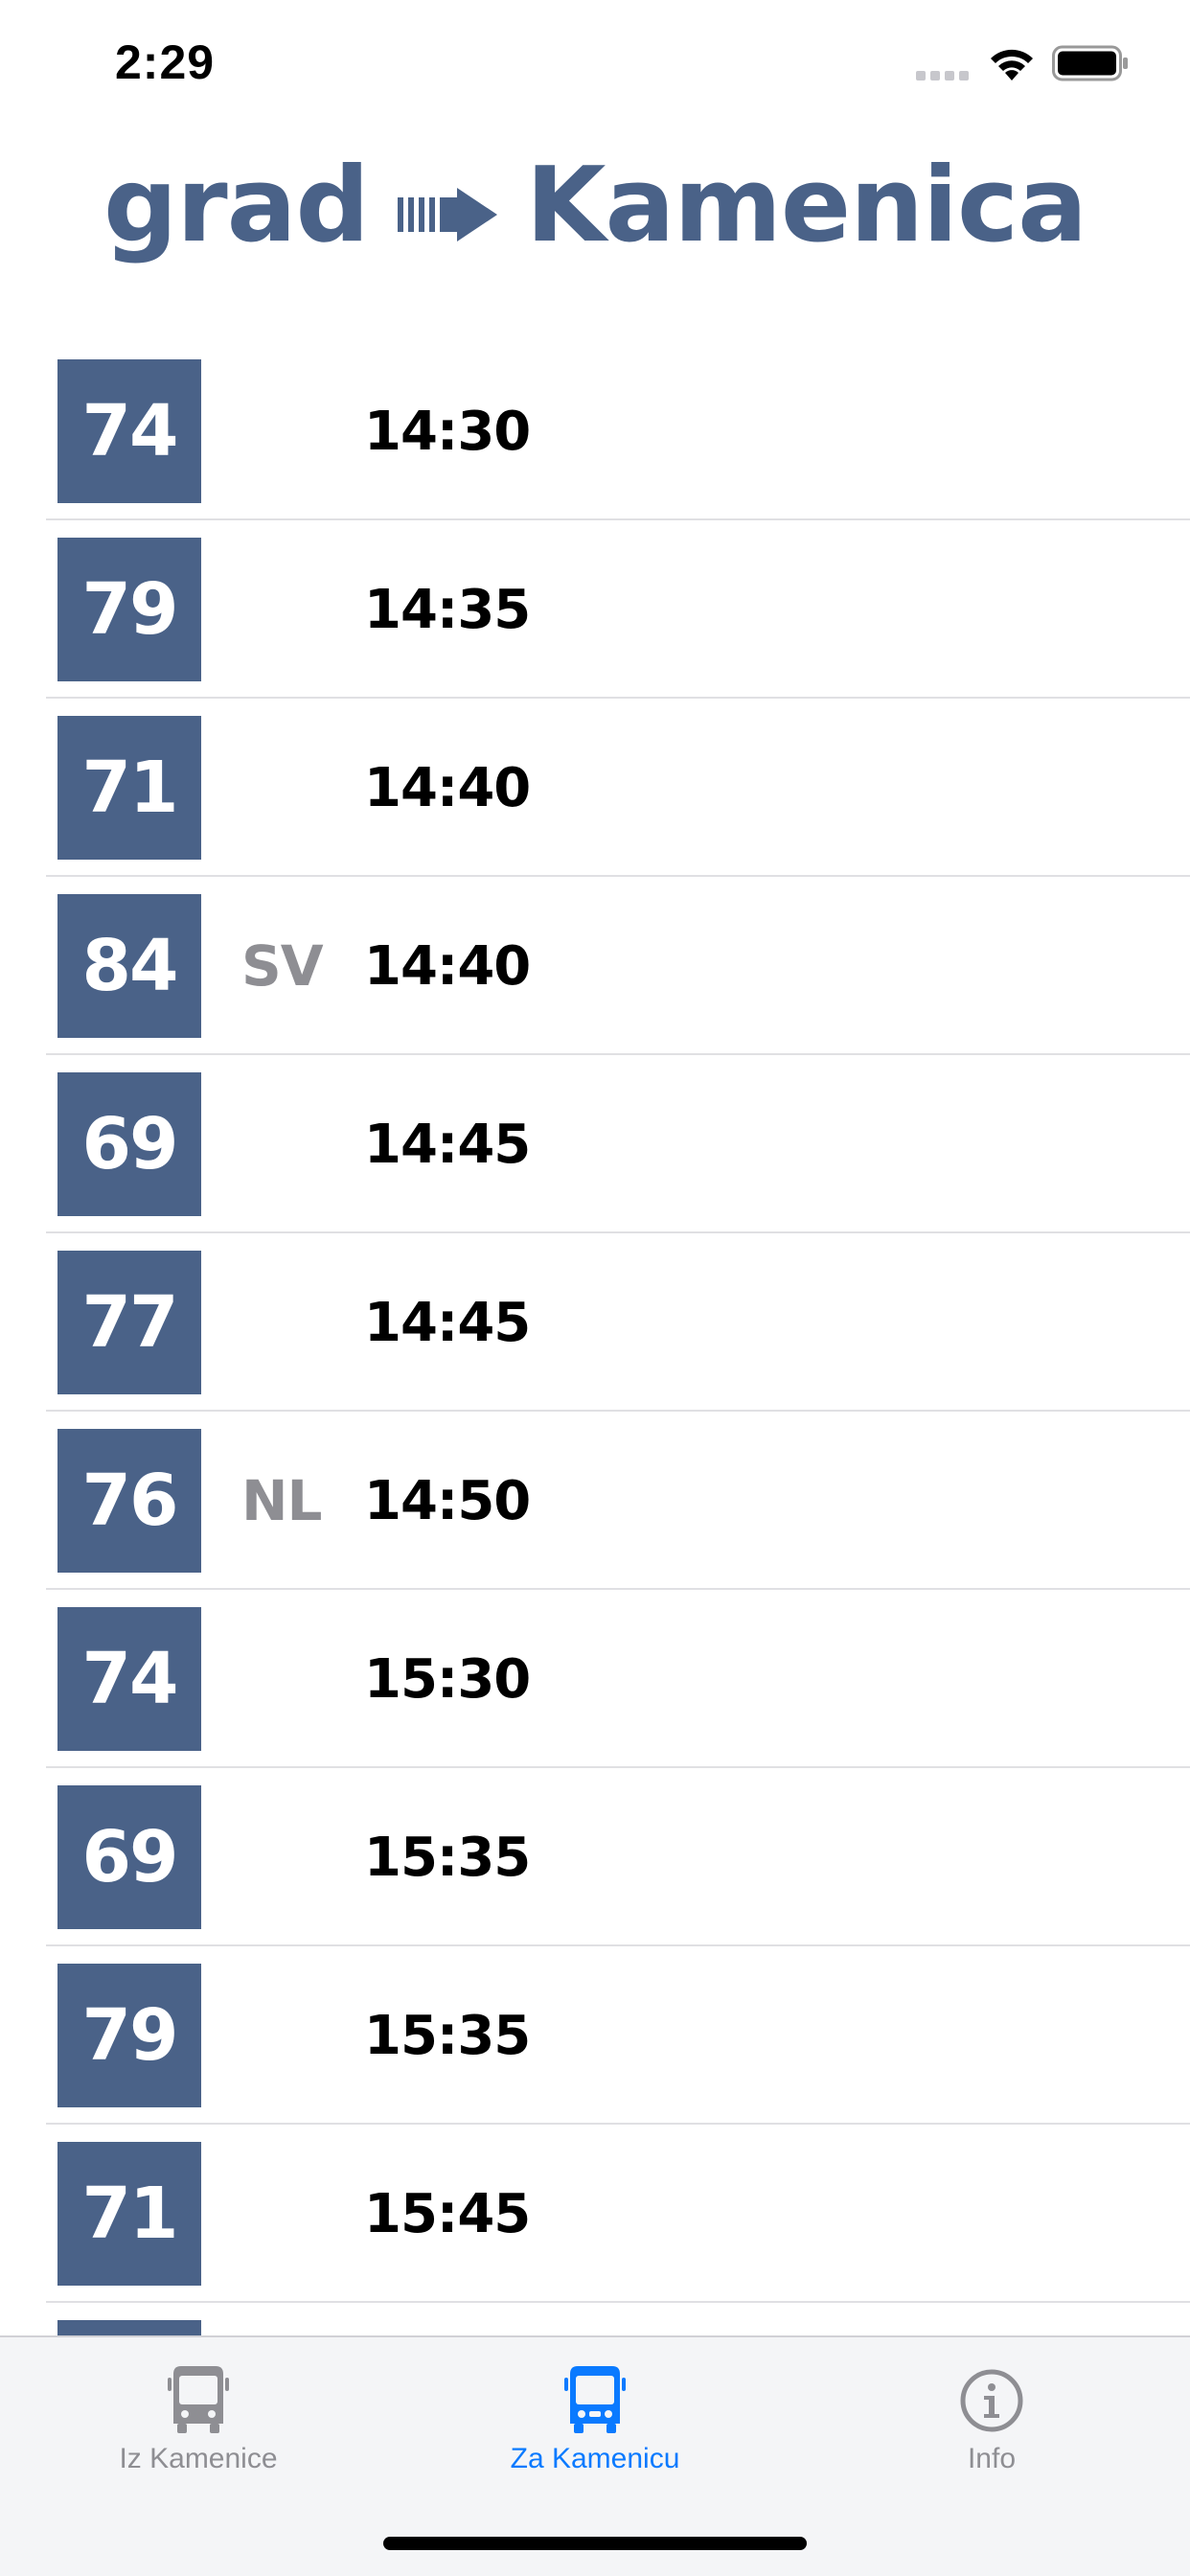 The image size is (1190, 2576). Describe the element at coordinates (282, 966) in the screenshot. I see `departure-note: SV` at that location.